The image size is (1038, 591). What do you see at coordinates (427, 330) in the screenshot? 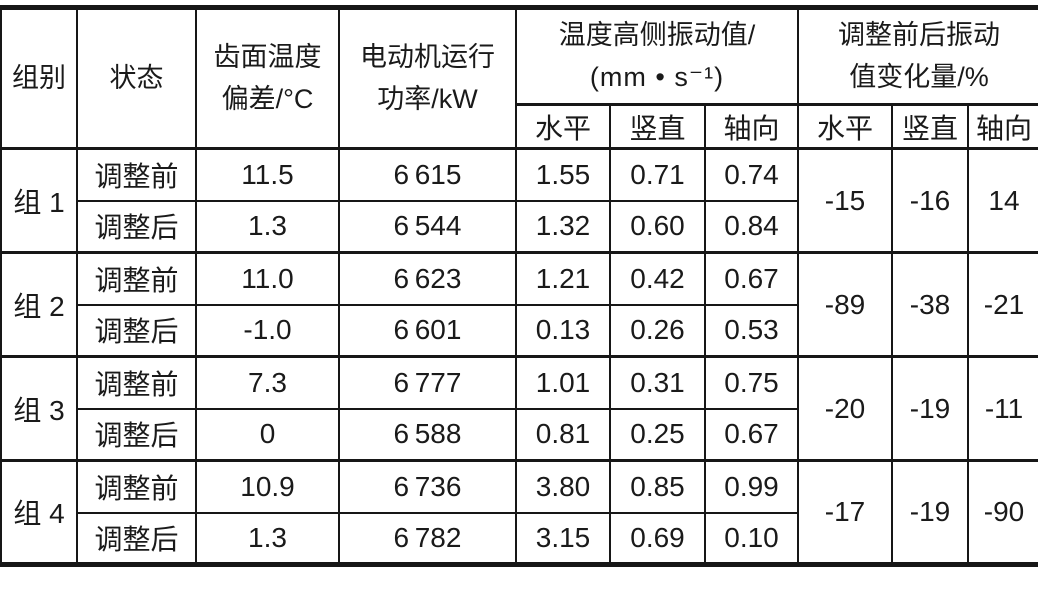
I see `power-cell: 6 601` at bounding box center [427, 330].